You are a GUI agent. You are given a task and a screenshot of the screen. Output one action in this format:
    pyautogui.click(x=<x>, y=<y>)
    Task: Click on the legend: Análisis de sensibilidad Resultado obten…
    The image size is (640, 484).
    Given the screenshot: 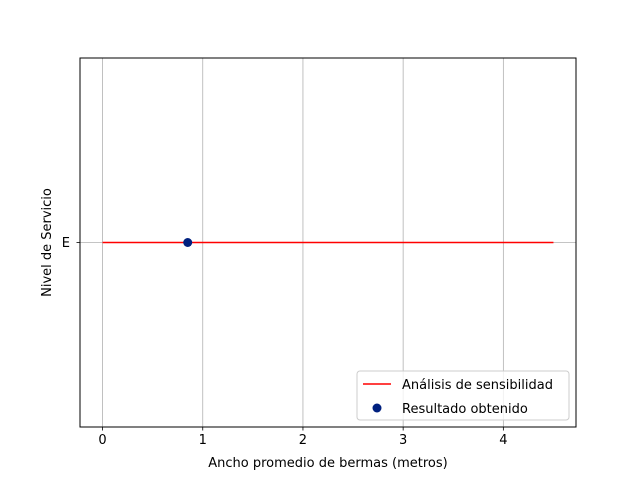 What is the action you would take?
    pyautogui.click(x=463, y=395)
    